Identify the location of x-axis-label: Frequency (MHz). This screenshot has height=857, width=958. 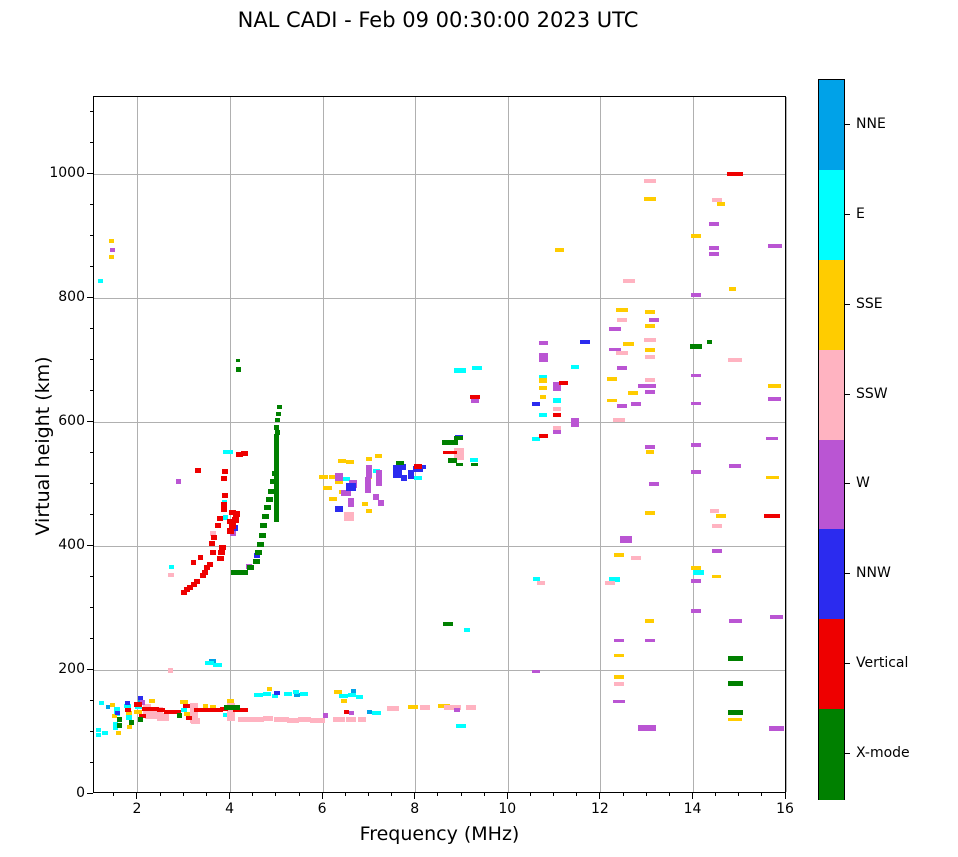
(439, 834).